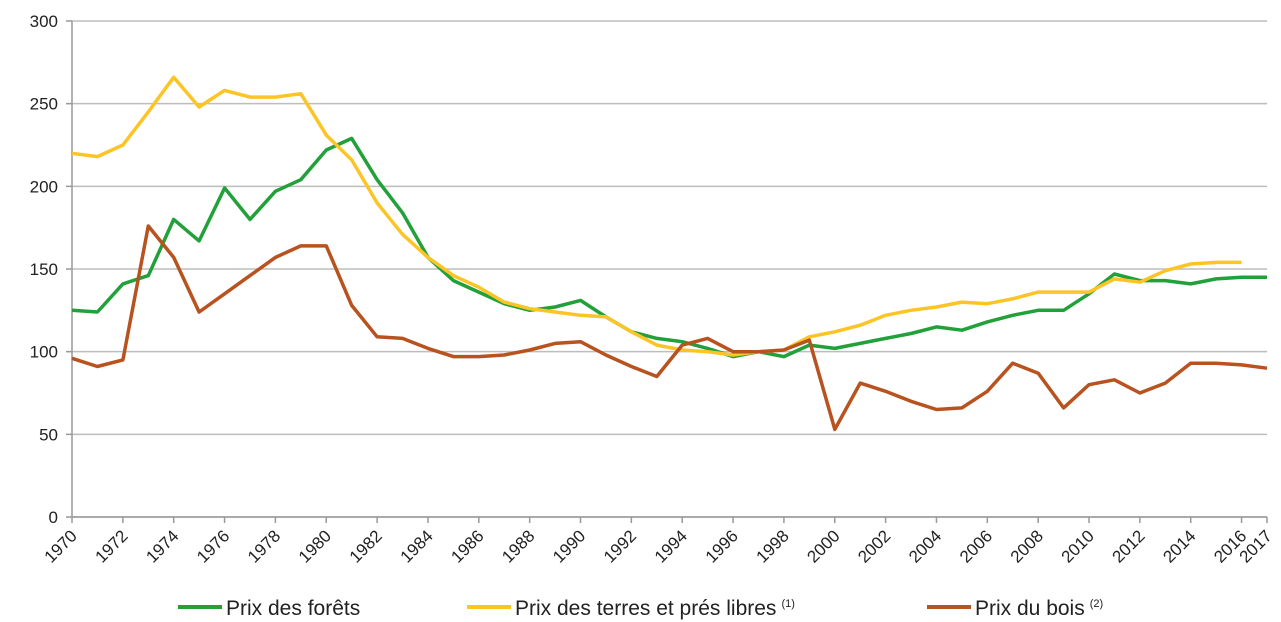  Describe the element at coordinates (823, 546) in the screenshot. I see `x-tick-label: 2000` at that location.